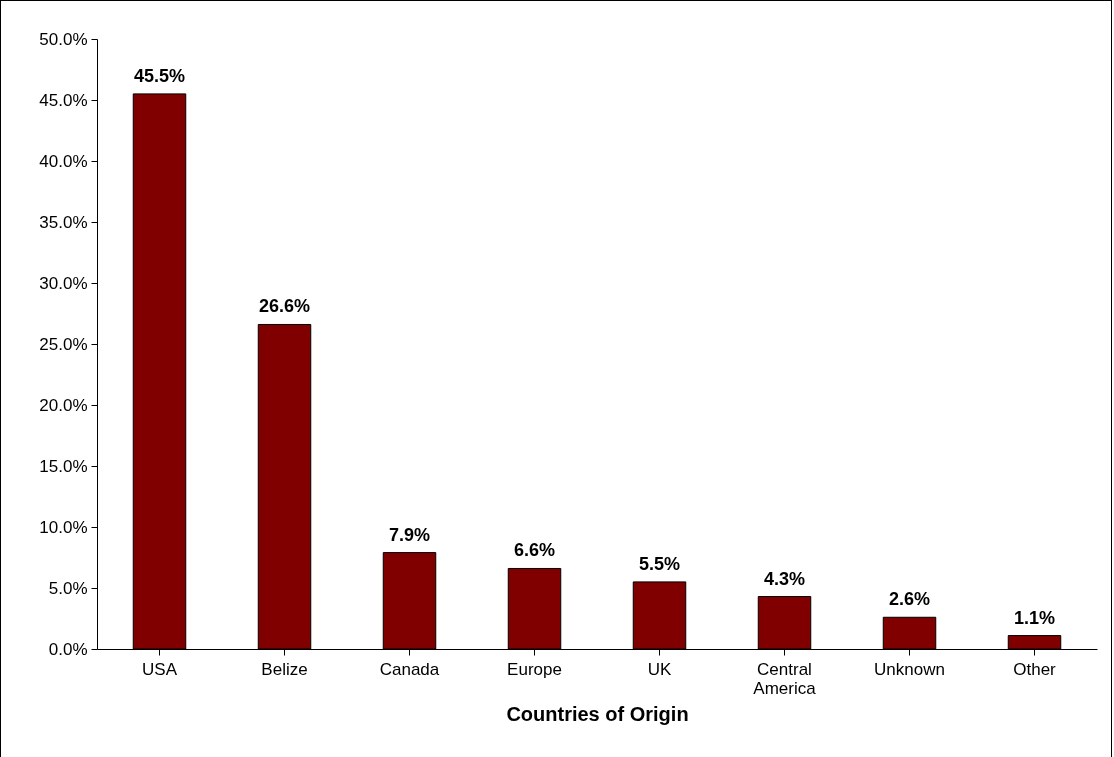 This screenshot has height=757, width=1114. What do you see at coordinates (63, 222) in the screenshot?
I see `y-tick-label: 35.0%` at bounding box center [63, 222].